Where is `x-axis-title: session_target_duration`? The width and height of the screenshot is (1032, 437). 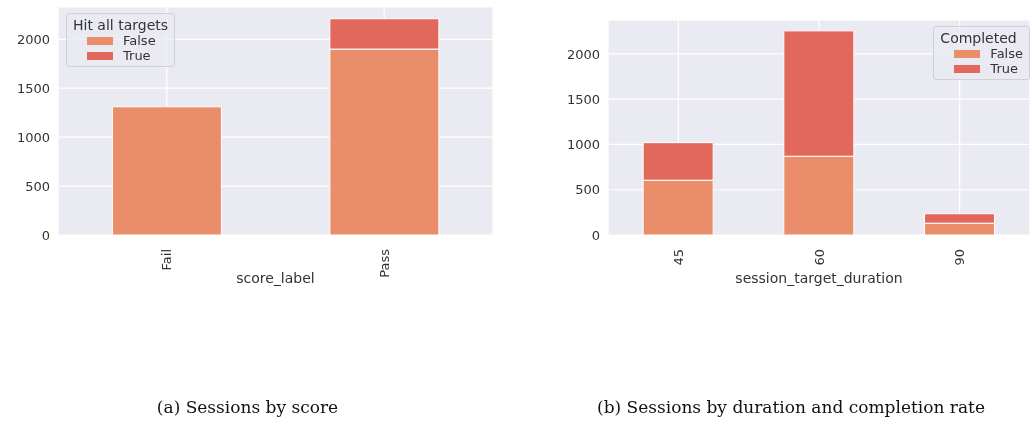
x-axis-title: session_target_duration is located at coordinates (819, 278).